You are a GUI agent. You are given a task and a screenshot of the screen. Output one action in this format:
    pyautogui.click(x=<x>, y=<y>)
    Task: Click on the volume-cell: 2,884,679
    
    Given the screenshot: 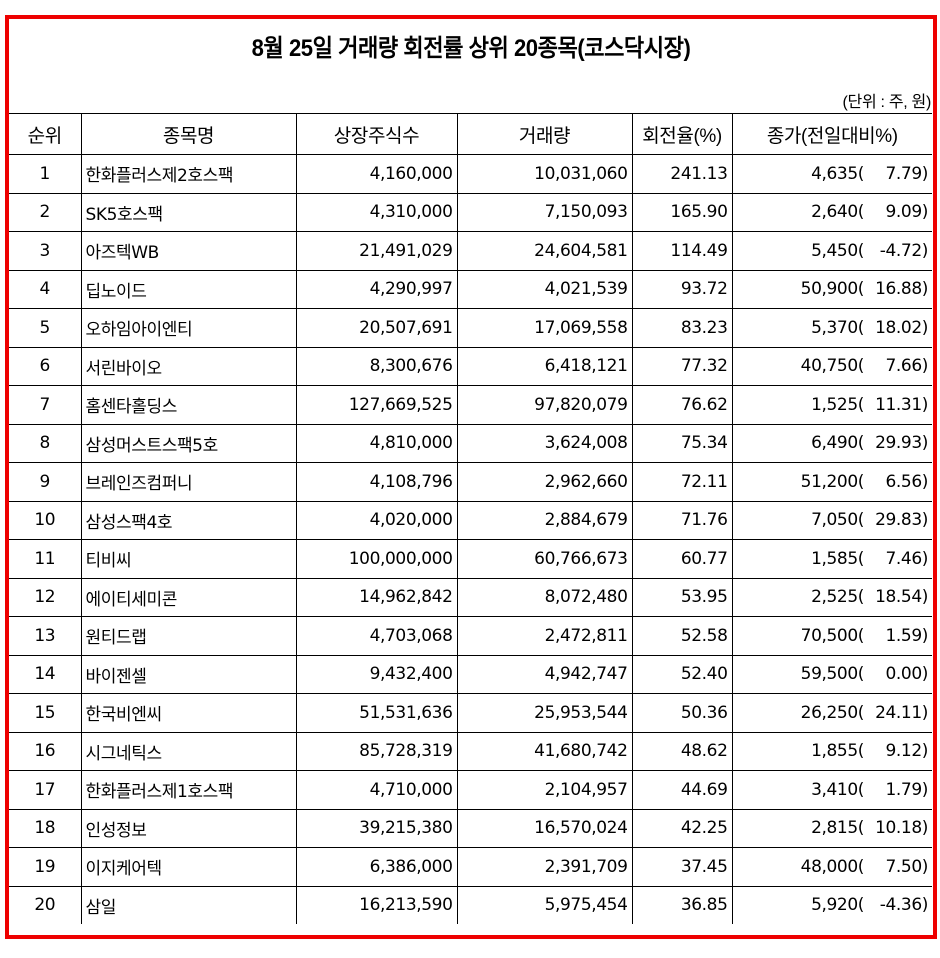 What is the action you would take?
    pyautogui.click(x=544, y=520)
    